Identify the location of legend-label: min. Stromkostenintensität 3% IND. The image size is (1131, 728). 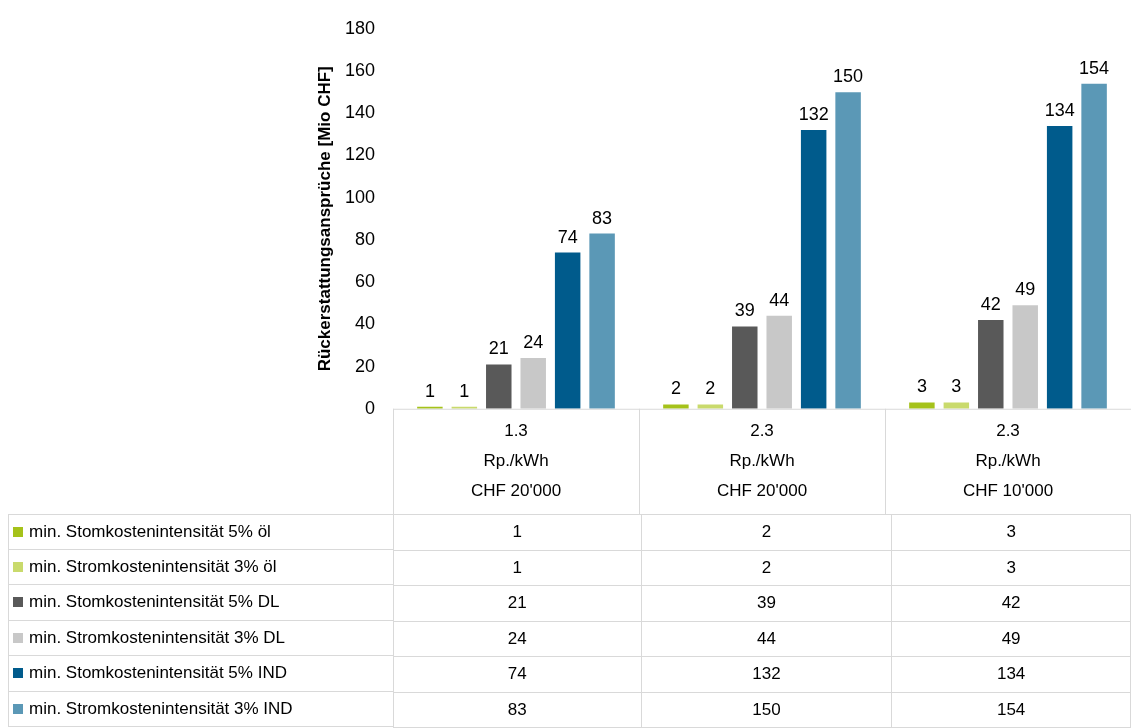
(200, 709).